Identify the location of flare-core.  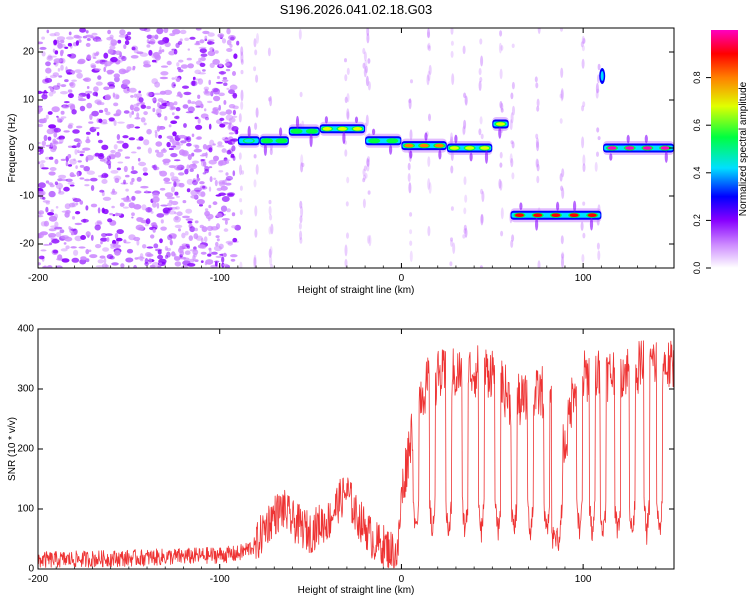
(602, 76).